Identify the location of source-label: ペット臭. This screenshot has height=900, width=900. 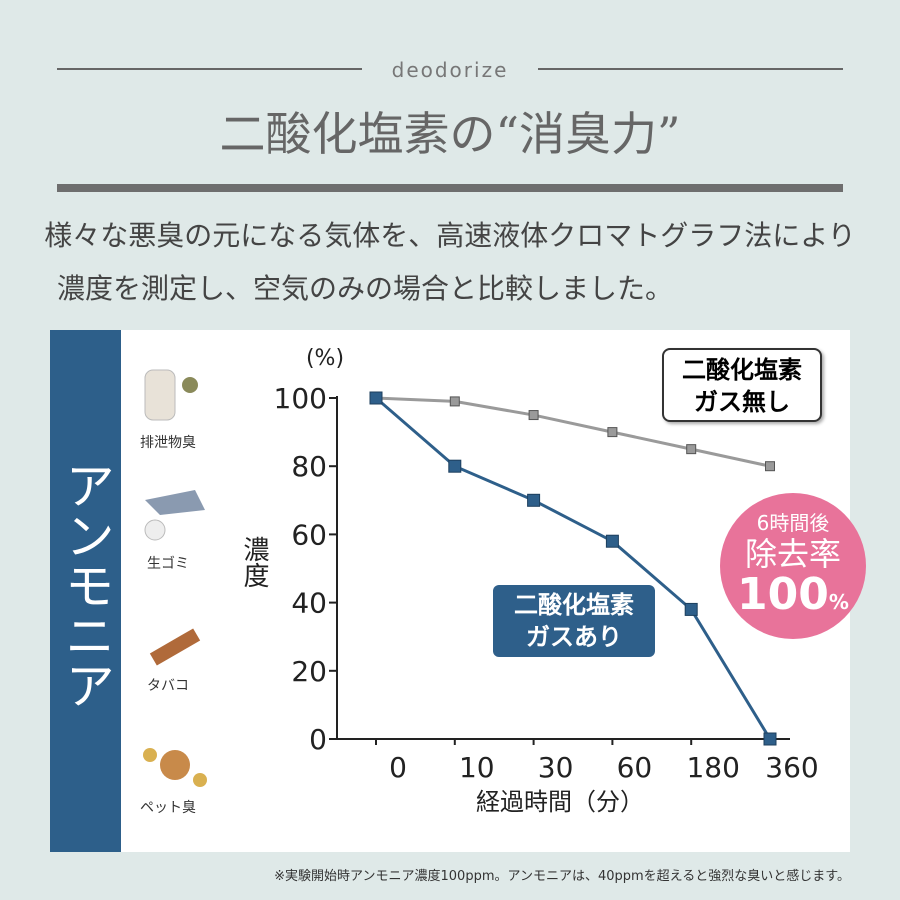
(168, 808).